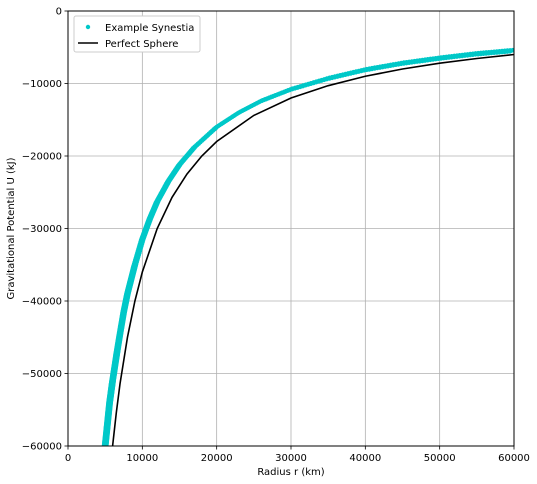  Describe the element at coordinates (42, 157) in the screenshot. I see `y-tick-label: −20000` at that location.